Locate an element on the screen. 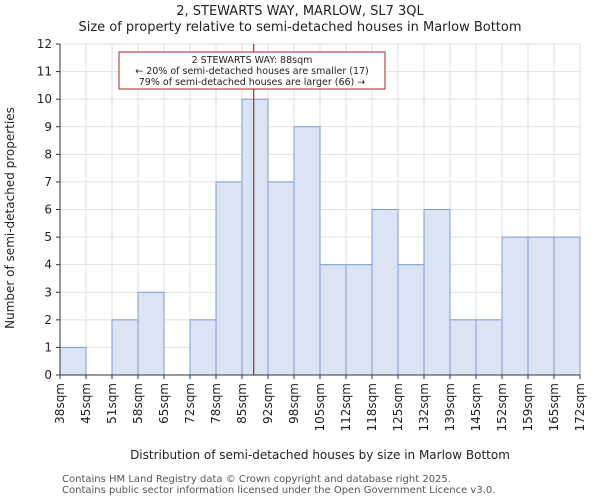 This screenshot has width=600, height=500. x-tick-label: 105sqm is located at coordinates (320, 407).